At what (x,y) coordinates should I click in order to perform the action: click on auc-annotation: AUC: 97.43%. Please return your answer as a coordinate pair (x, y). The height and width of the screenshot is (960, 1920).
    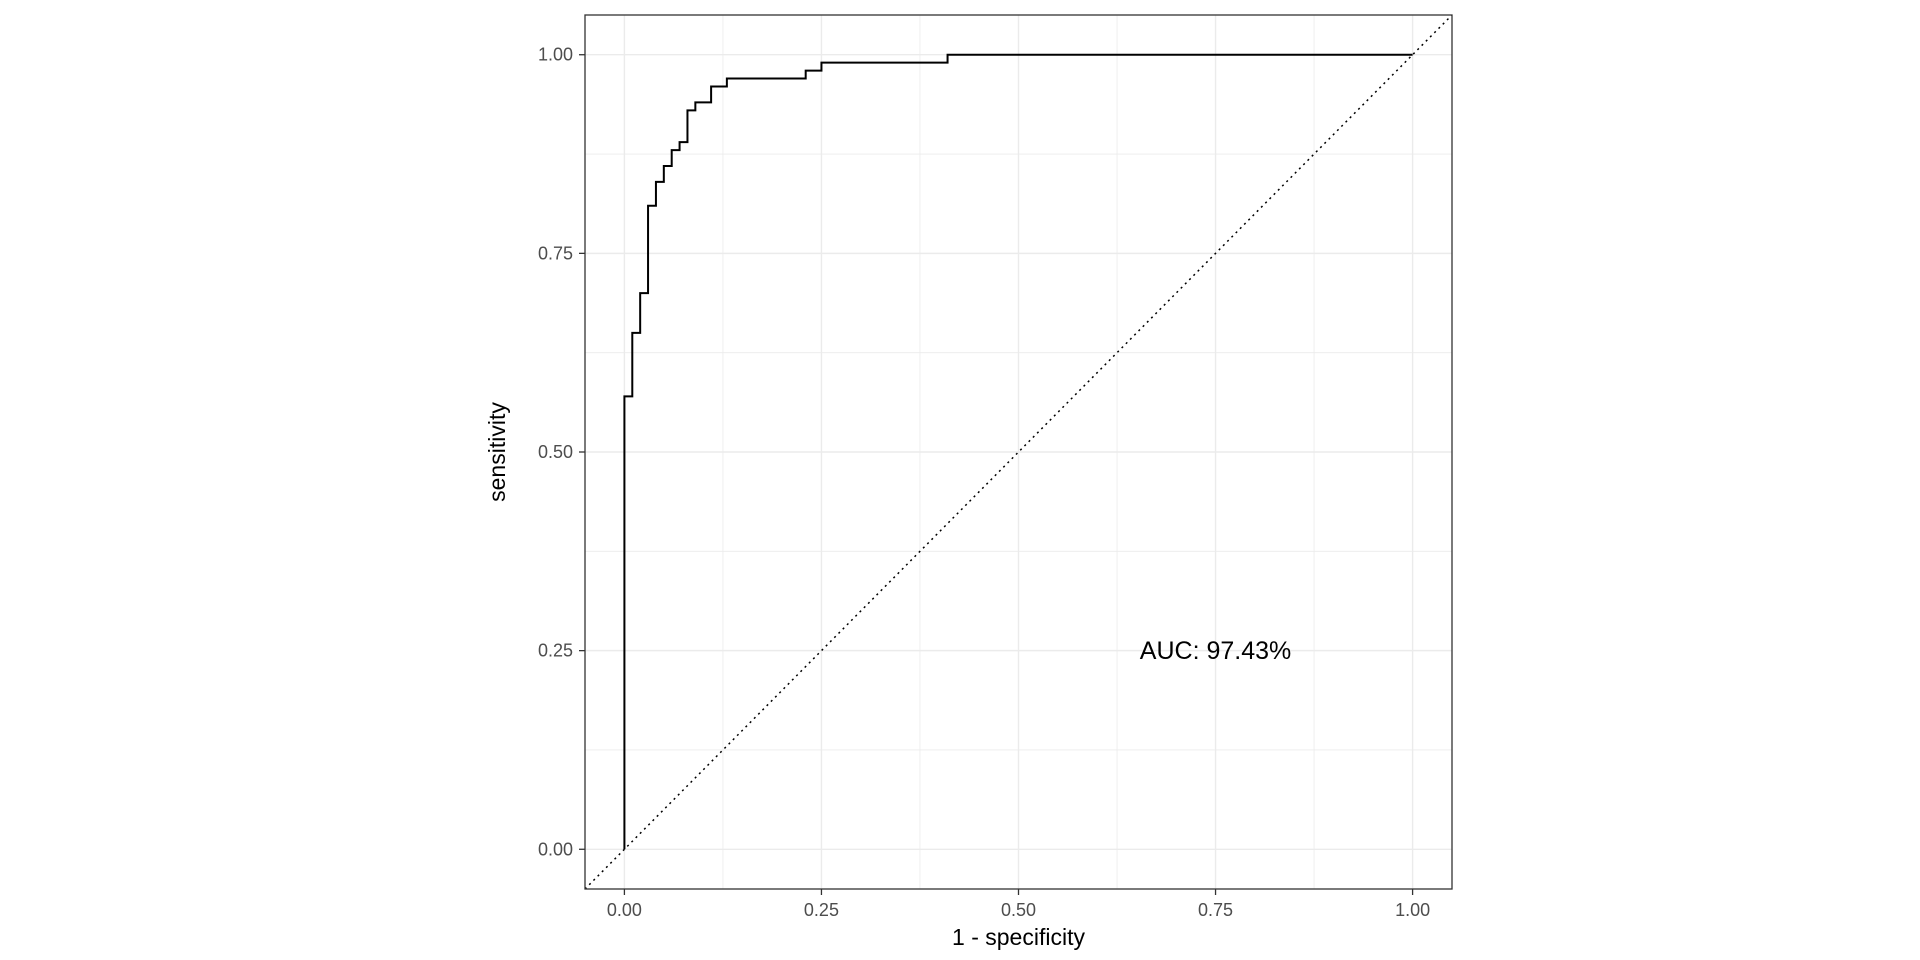
    Looking at the image, I should click on (1215, 651).